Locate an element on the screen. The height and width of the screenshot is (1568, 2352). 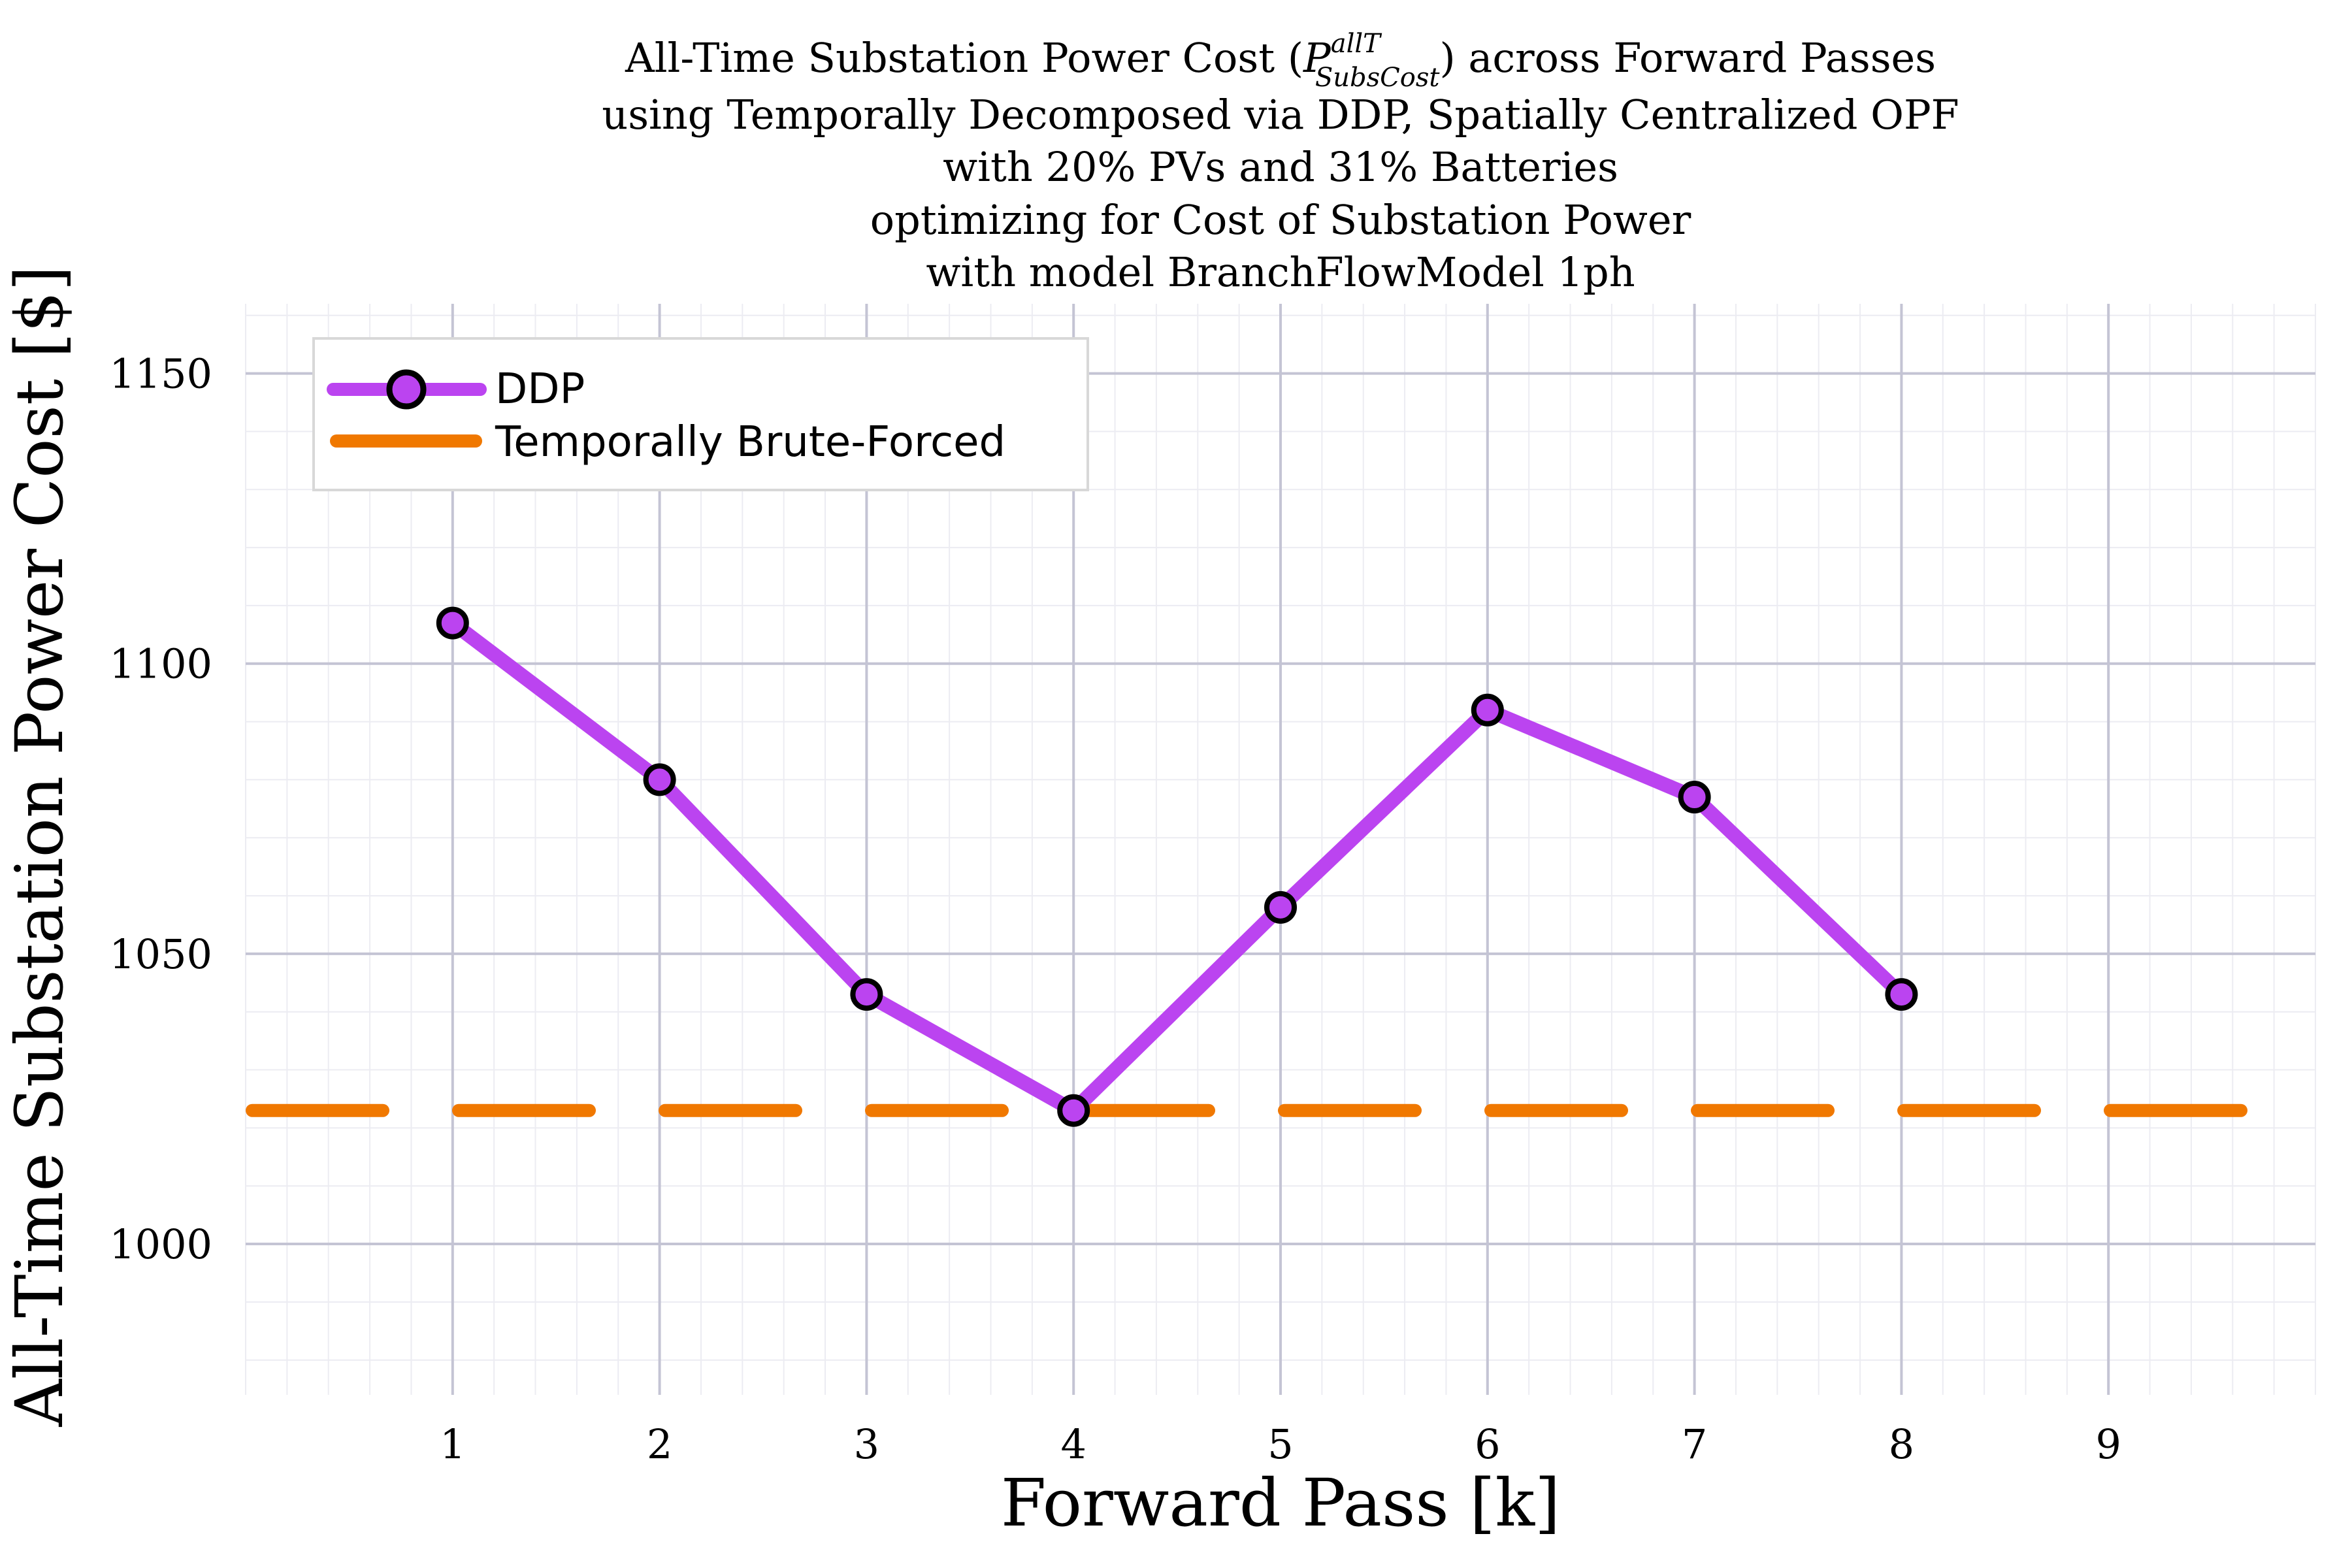
y-tick-label: 1000 is located at coordinates (160, 1244).